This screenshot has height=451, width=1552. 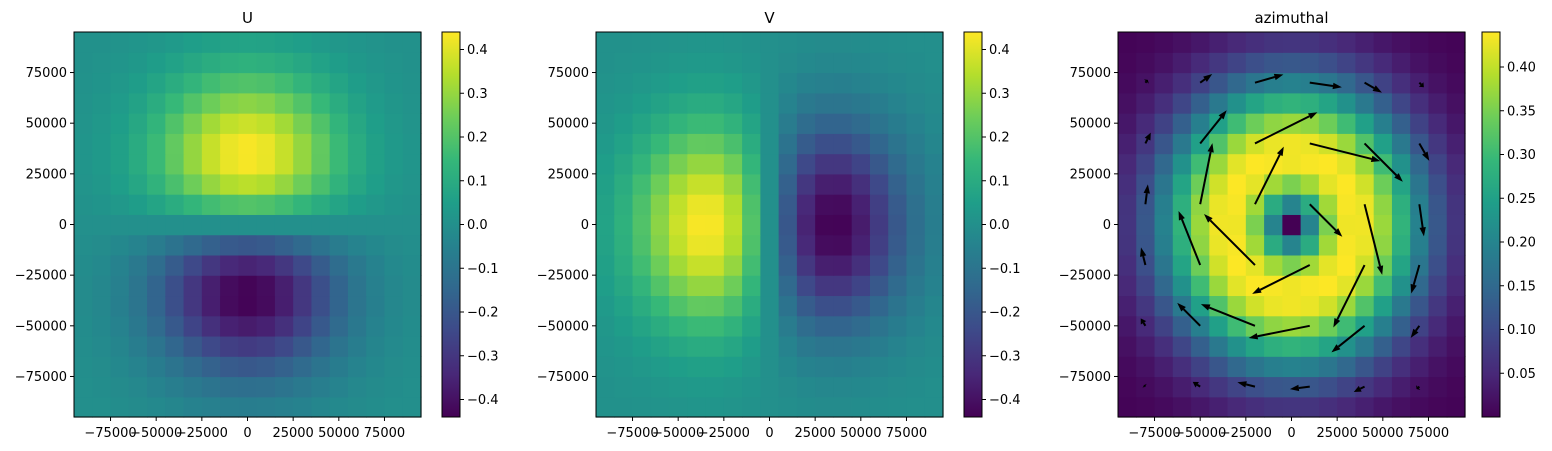 What do you see at coordinates (1085, 276) in the screenshot?
I see `y-tick-label: −25000` at bounding box center [1085, 276].